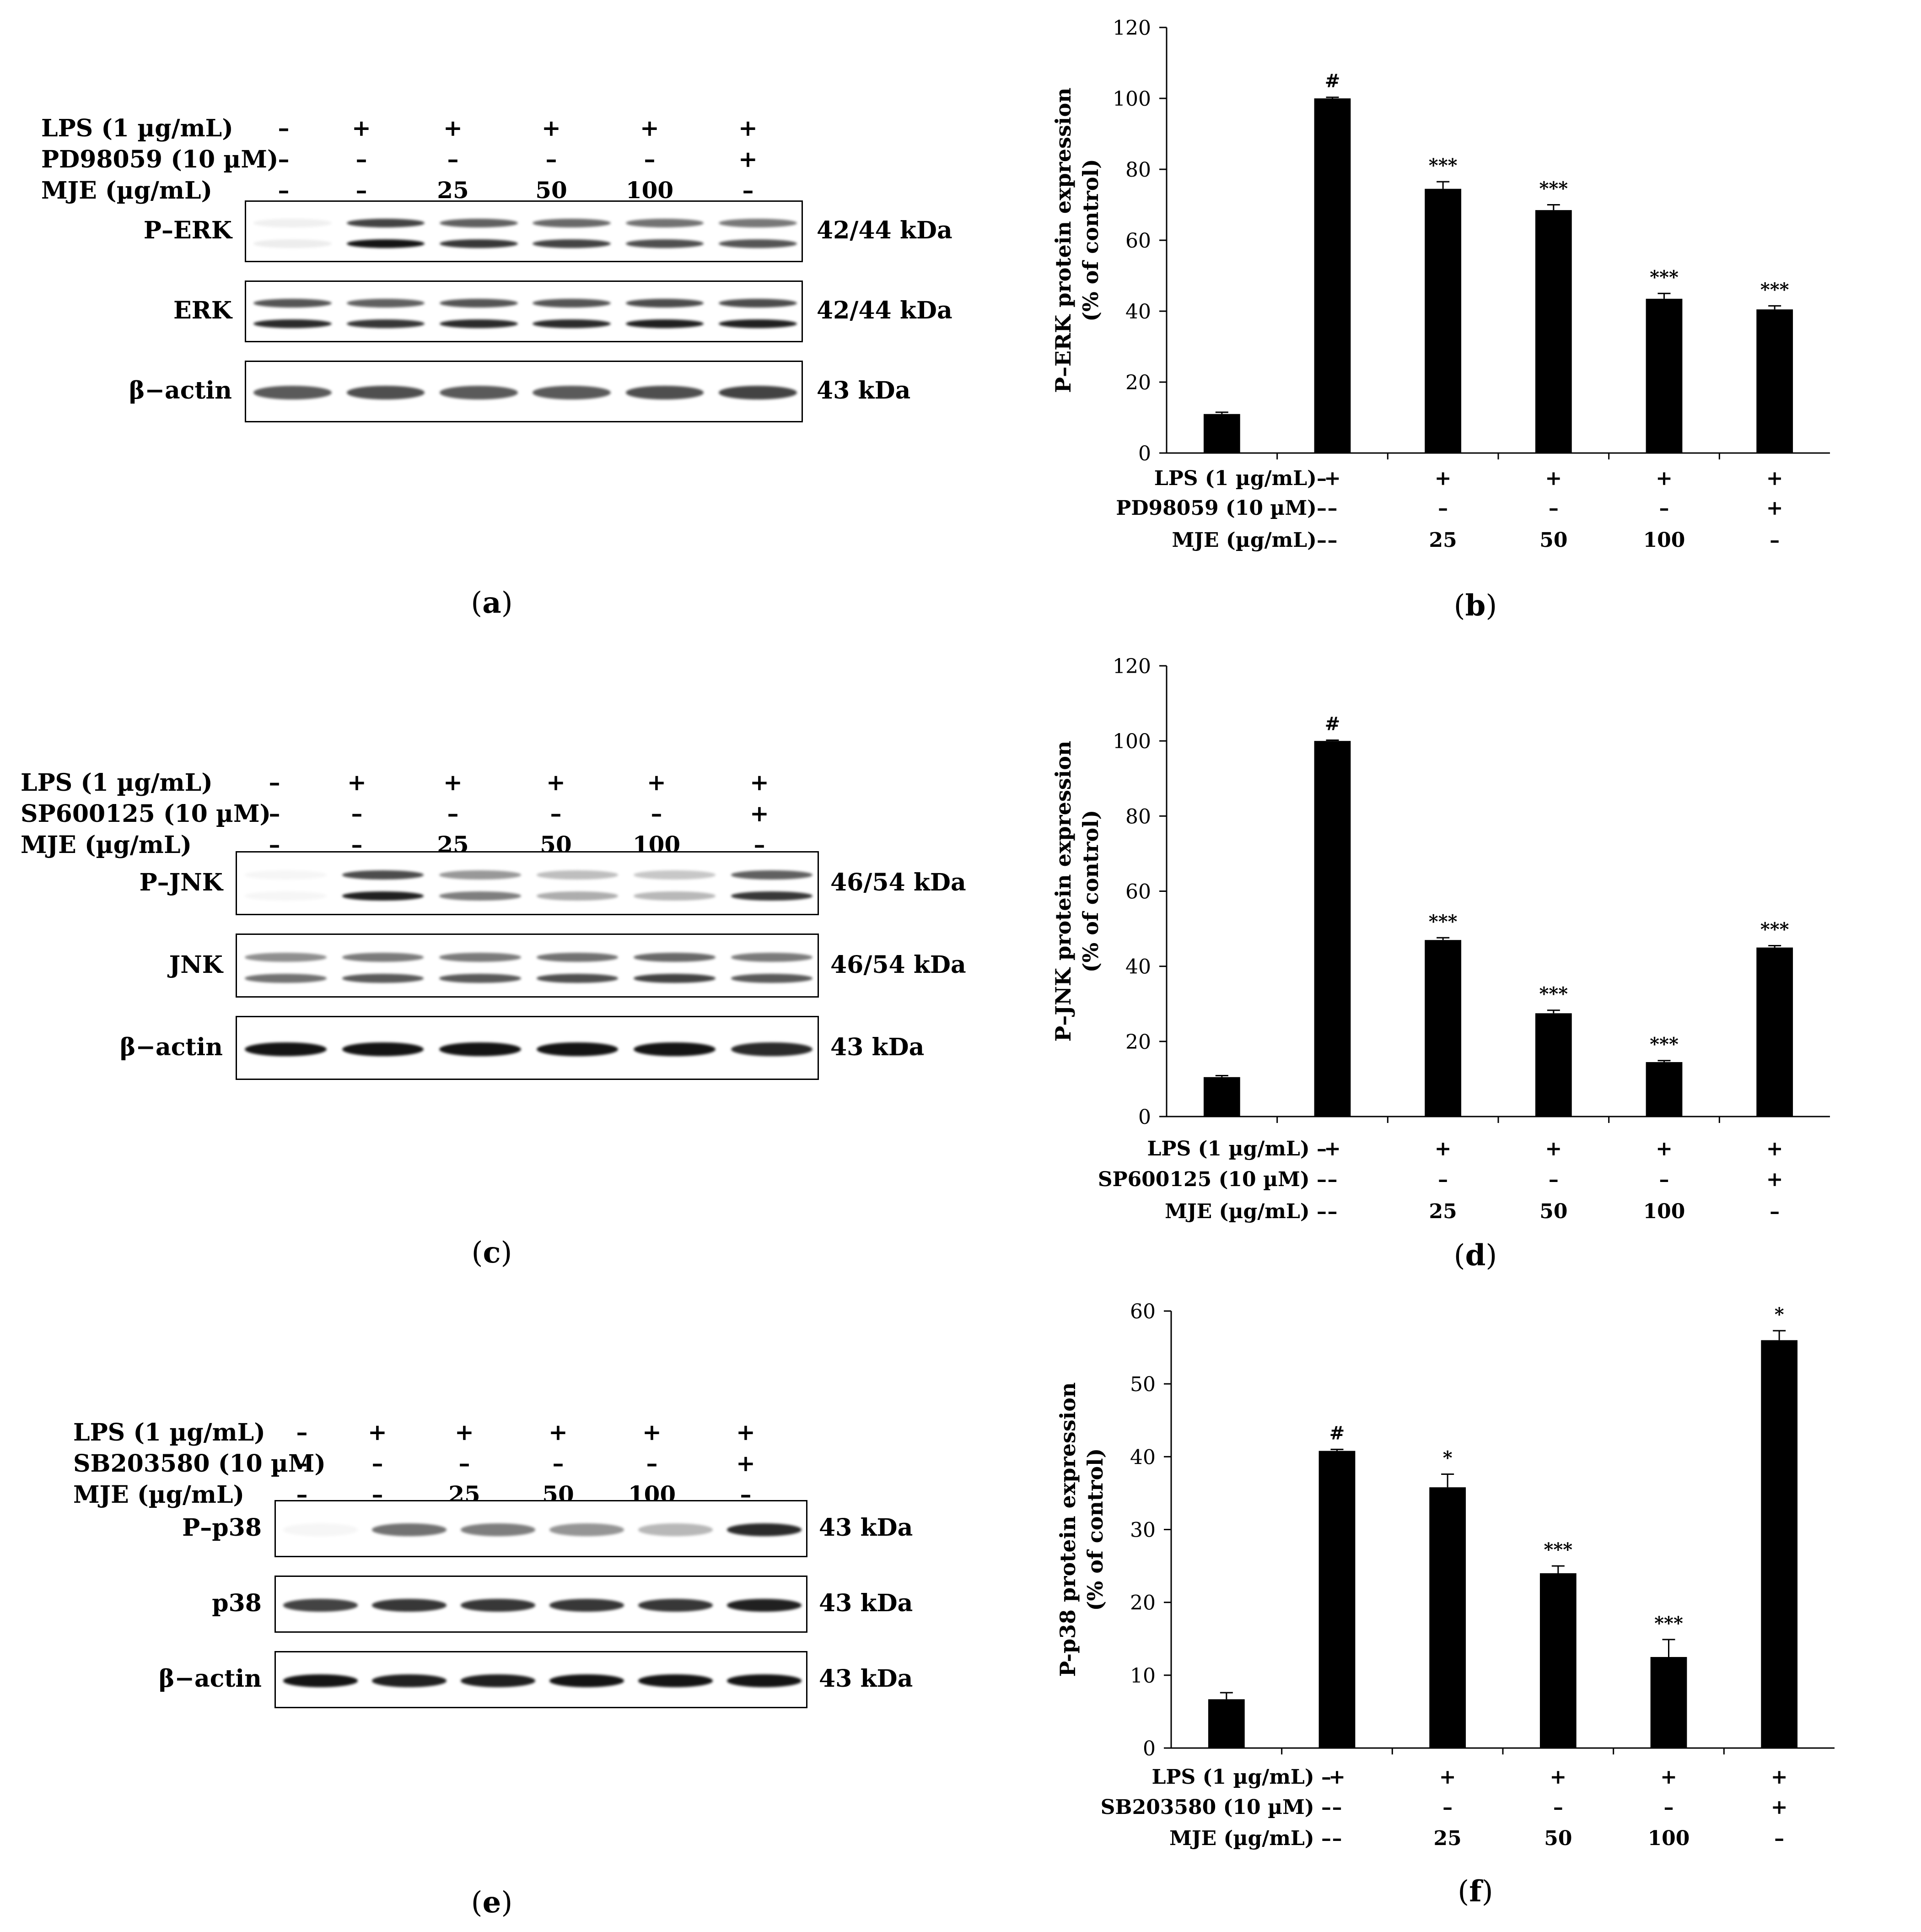  What do you see at coordinates (1081, 1529) in the screenshot?
I see `y-axis-label: P-p38 protein expression (% of control)` at bounding box center [1081, 1529].